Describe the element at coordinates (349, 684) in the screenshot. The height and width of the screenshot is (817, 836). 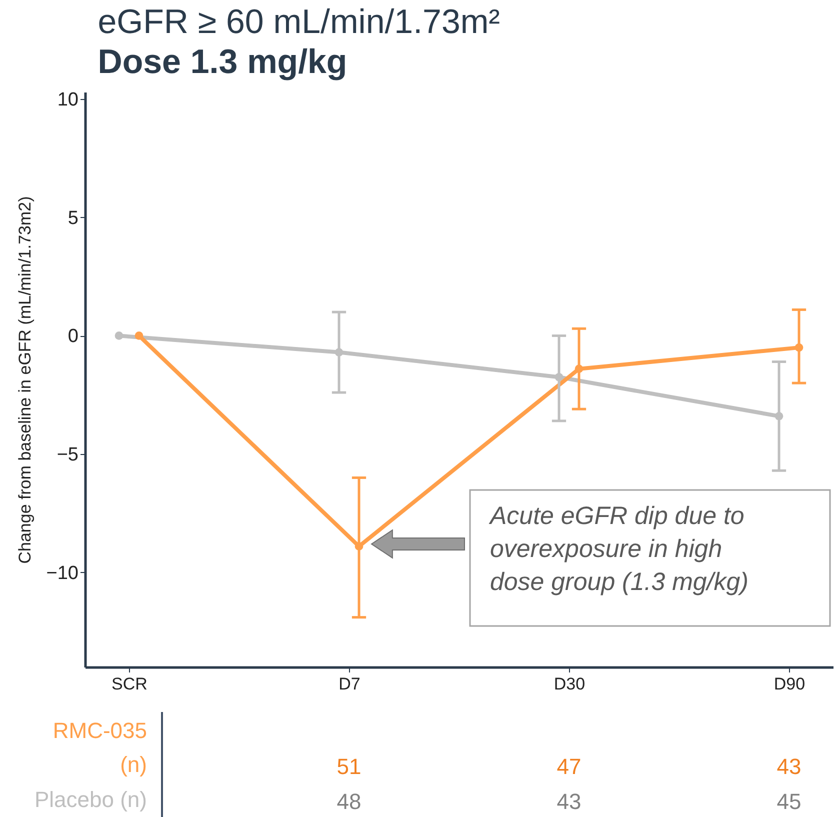
I see `x-tick-label: D7` at that location.